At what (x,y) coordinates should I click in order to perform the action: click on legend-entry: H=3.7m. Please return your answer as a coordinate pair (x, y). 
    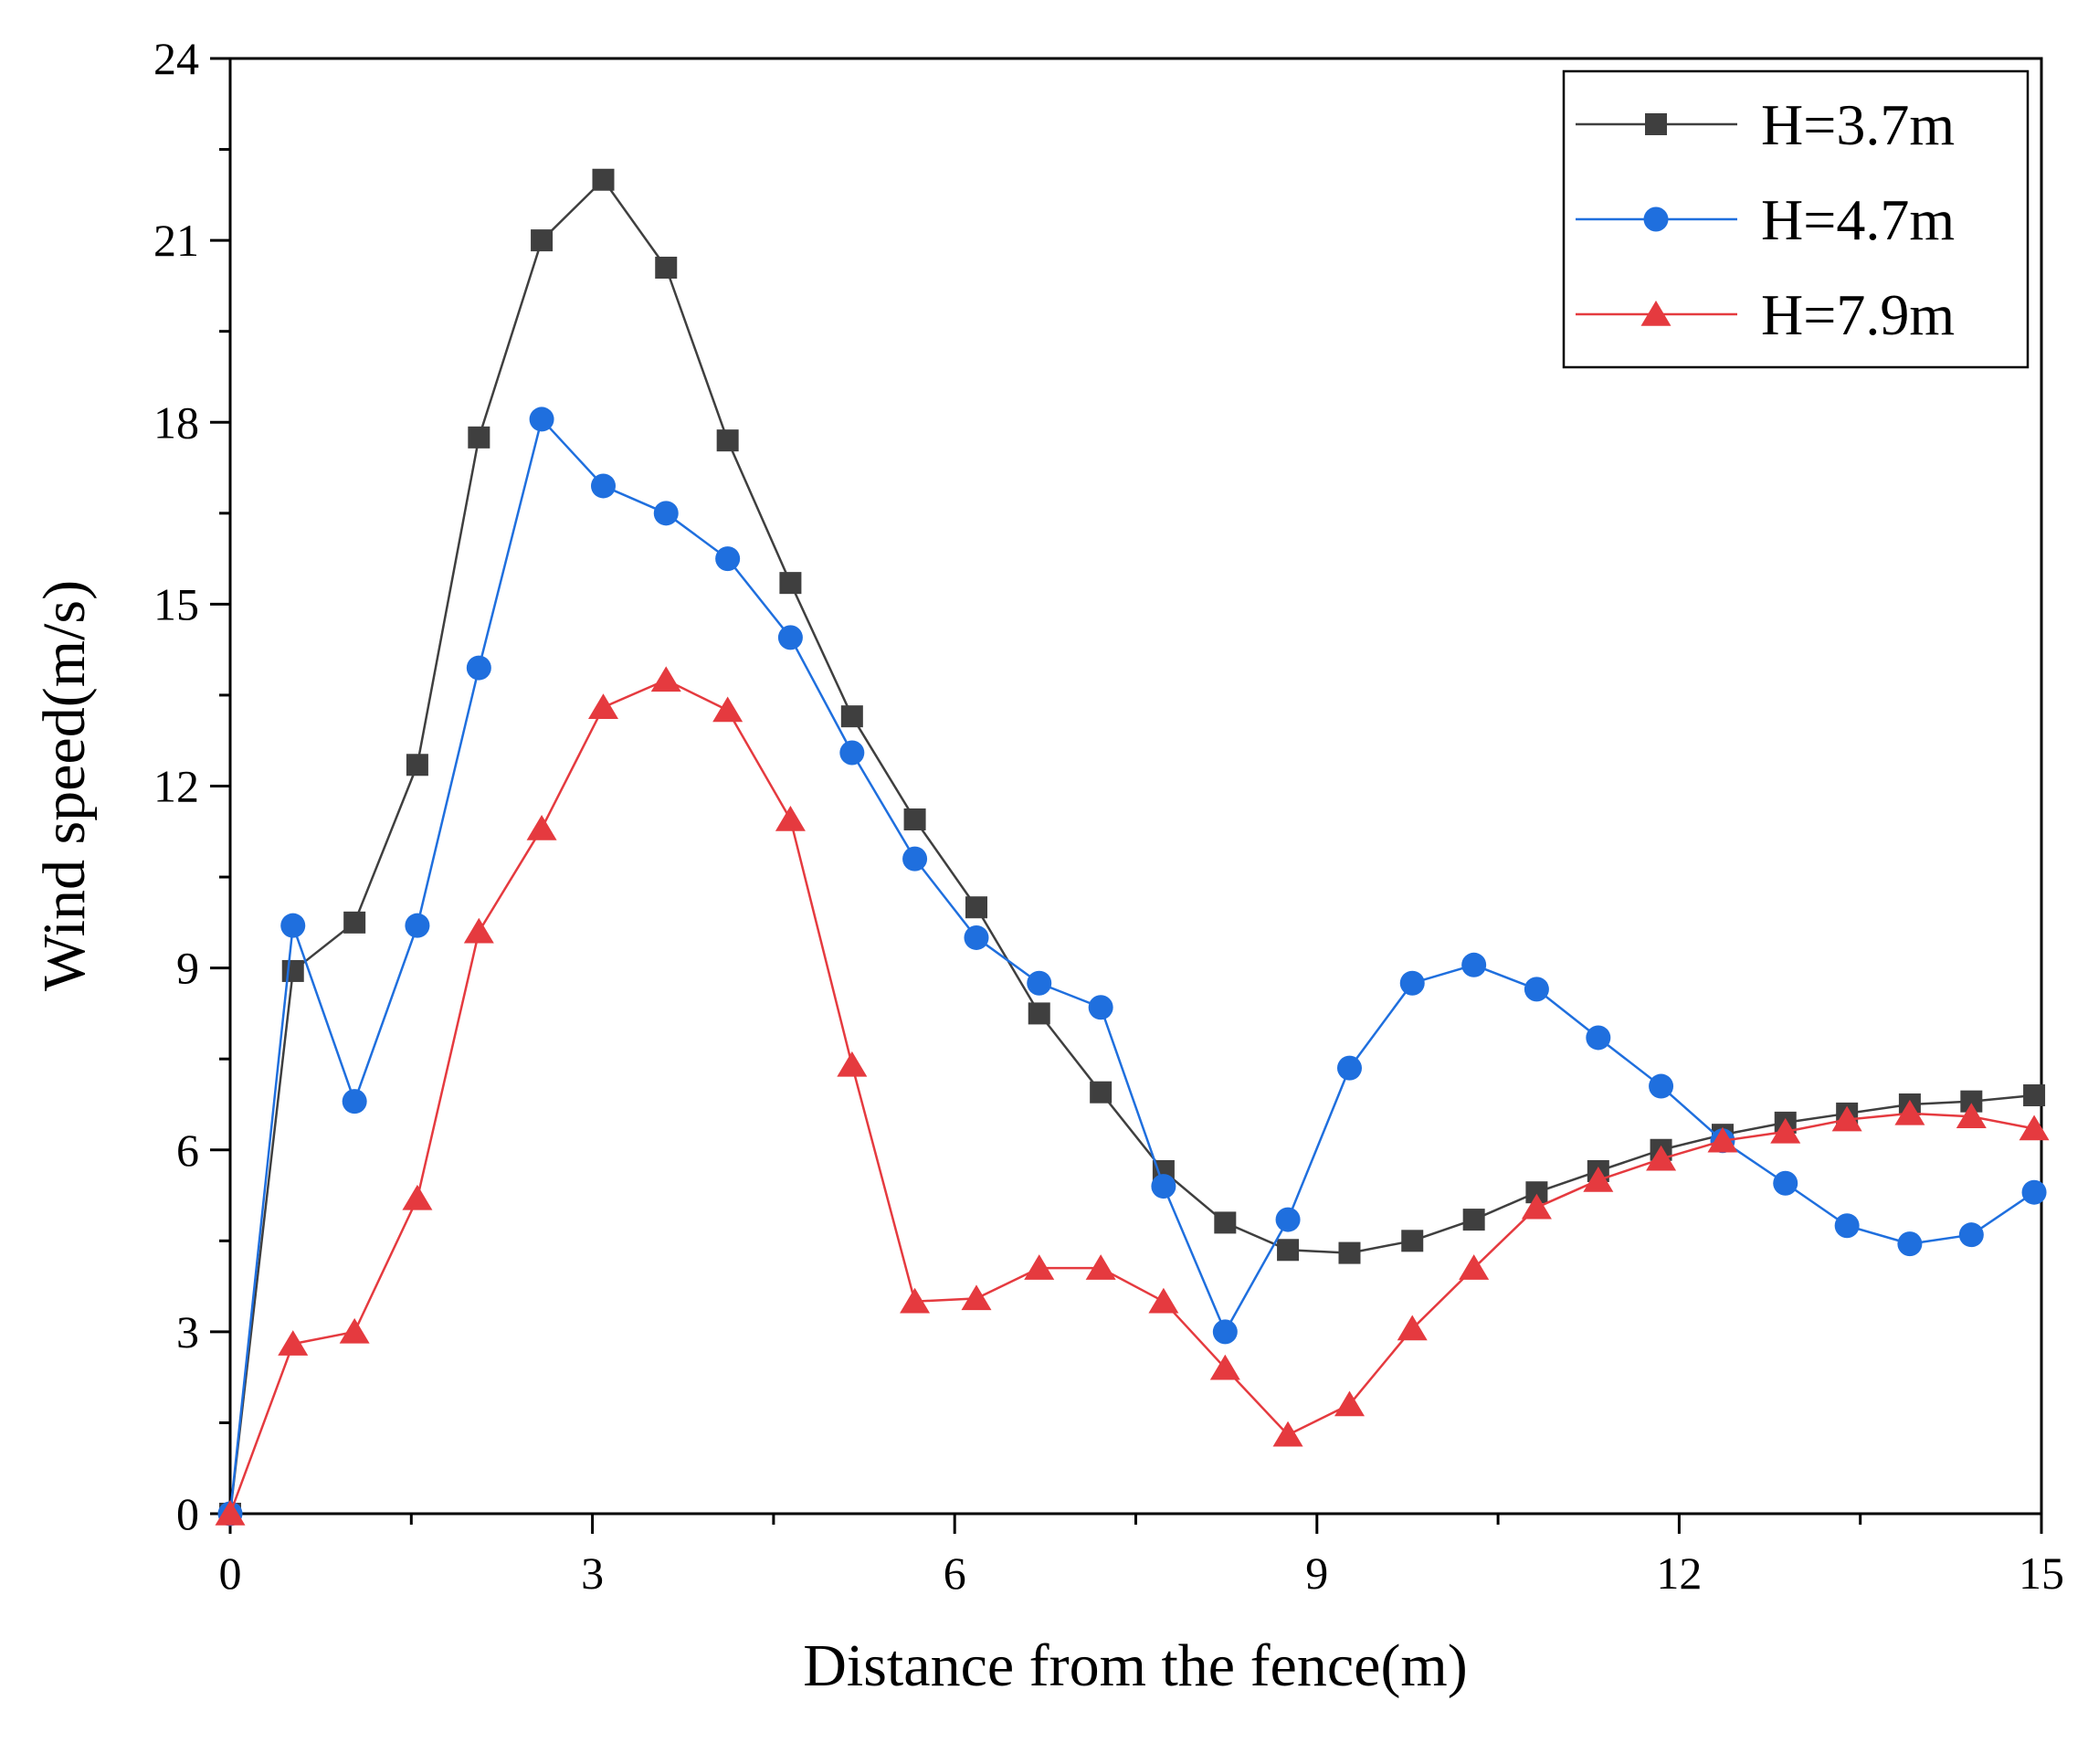
    Looking at the image, I should click on (1765, 124).